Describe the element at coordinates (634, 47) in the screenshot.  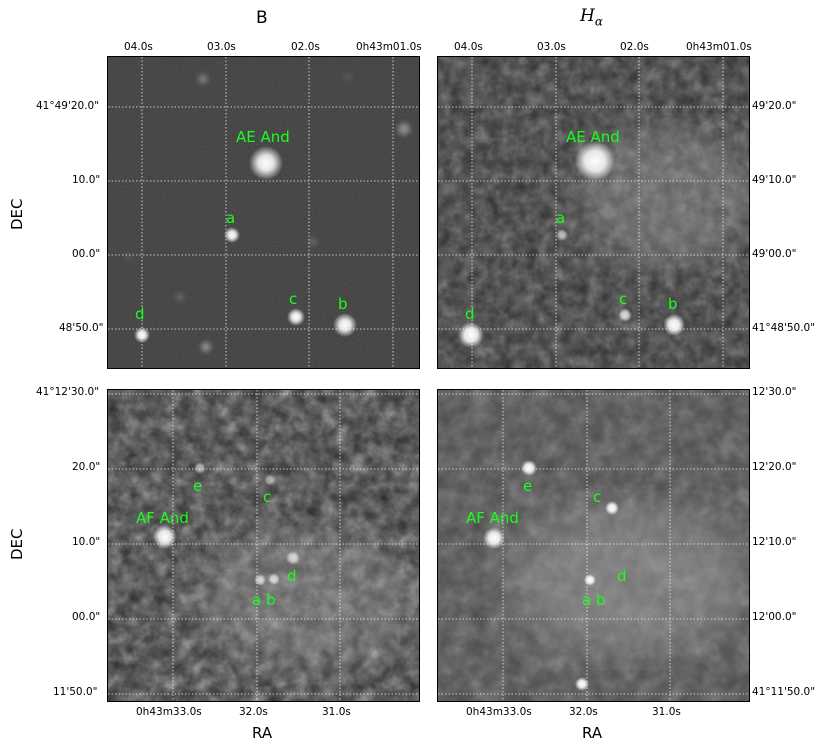
I see `ra-tick-top-right: 02.0s` at that location.